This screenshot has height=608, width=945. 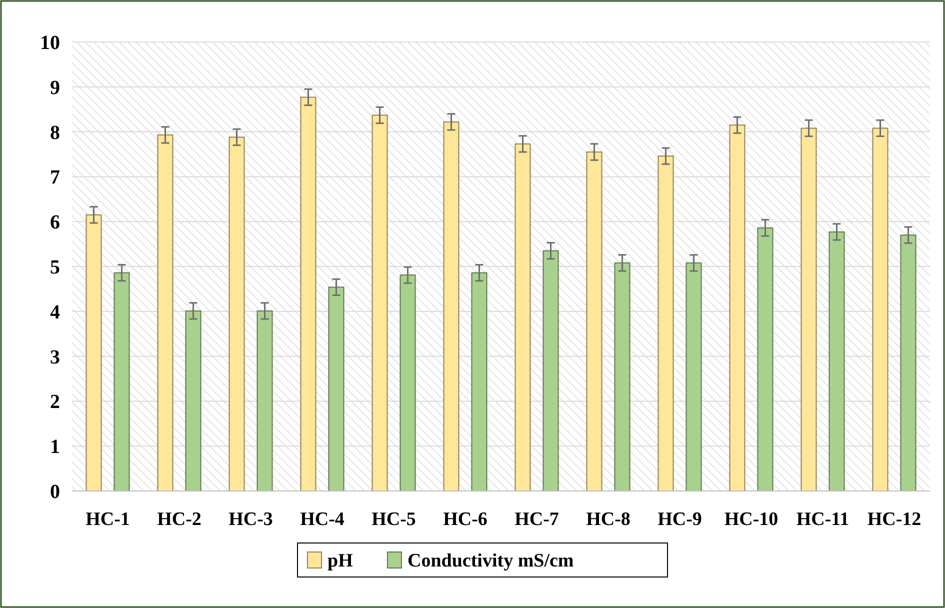 I want to click on x-tick-label: HC-3, so click(x=250, y=519).